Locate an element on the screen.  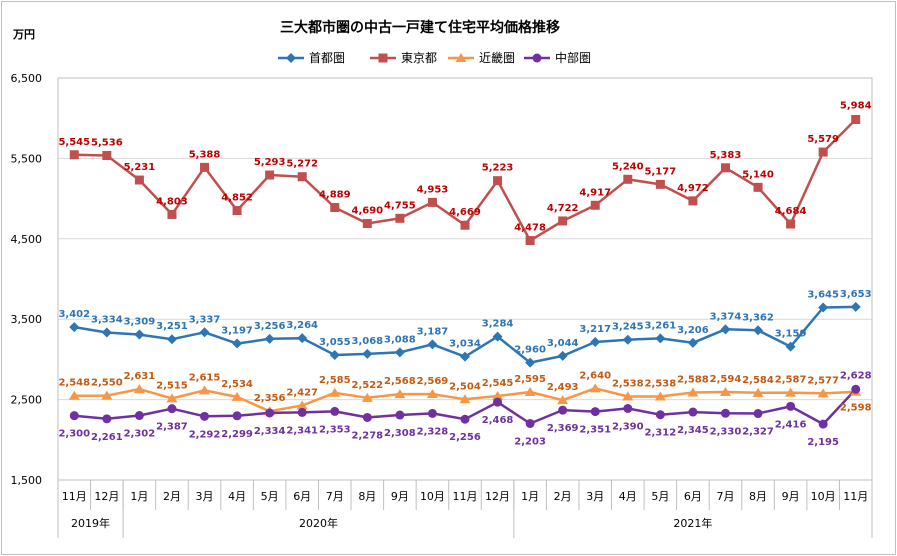
data-label: 2,416 is located at coordinates (791, 424).